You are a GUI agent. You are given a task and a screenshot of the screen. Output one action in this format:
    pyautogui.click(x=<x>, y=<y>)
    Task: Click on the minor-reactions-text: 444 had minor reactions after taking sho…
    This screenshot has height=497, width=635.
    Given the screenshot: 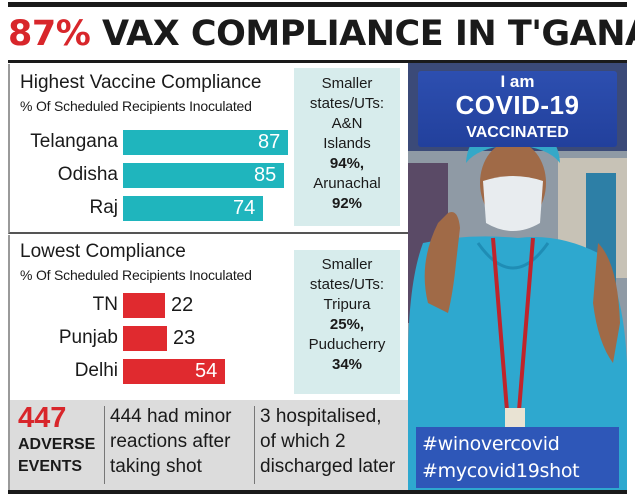 What is the action you would take?
    pyautogui.click(x=170, y=441)
    